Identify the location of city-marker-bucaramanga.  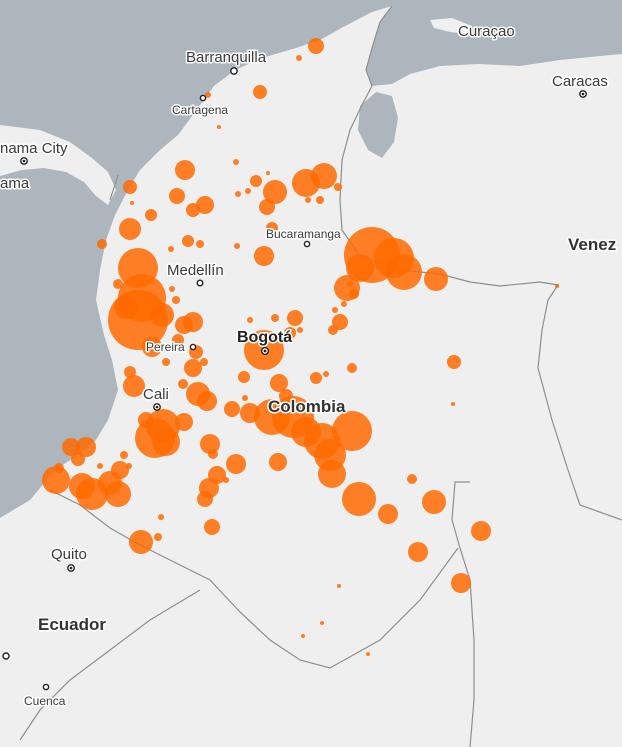
(307, 244).